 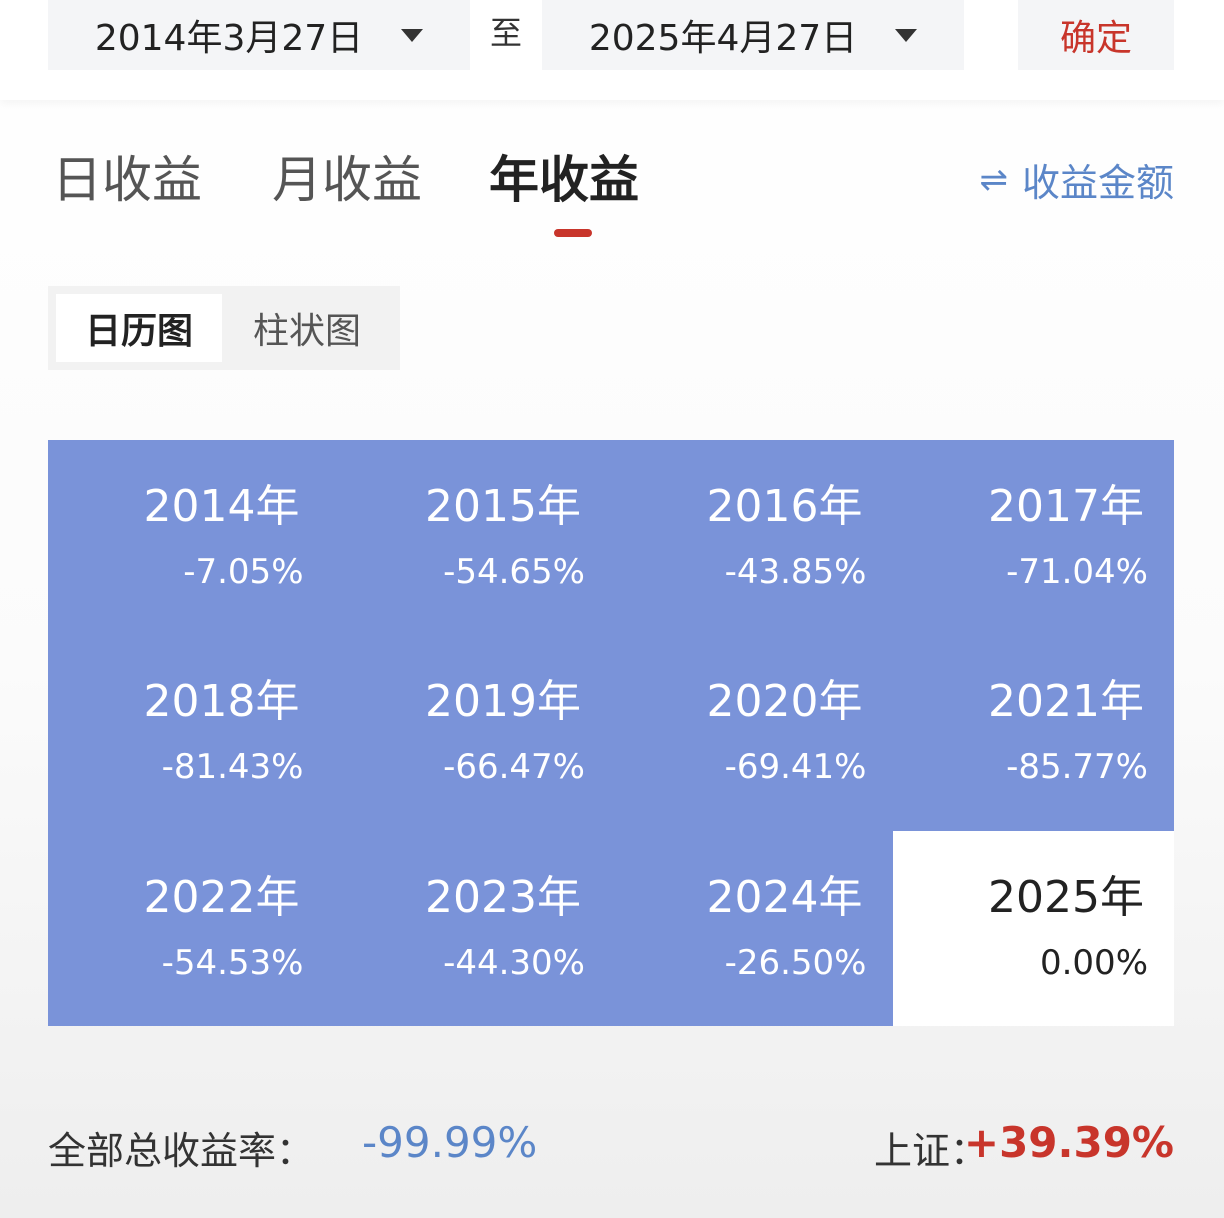 What do you see at coordinates (784, 506) in the screenshot?
I see `year-label: 2016年` at bounding box center [784, 506].